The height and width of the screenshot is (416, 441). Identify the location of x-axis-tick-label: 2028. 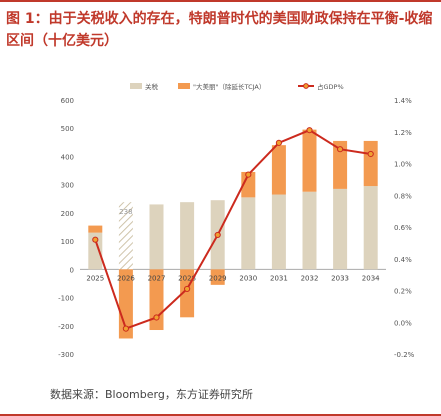
(187, 278).